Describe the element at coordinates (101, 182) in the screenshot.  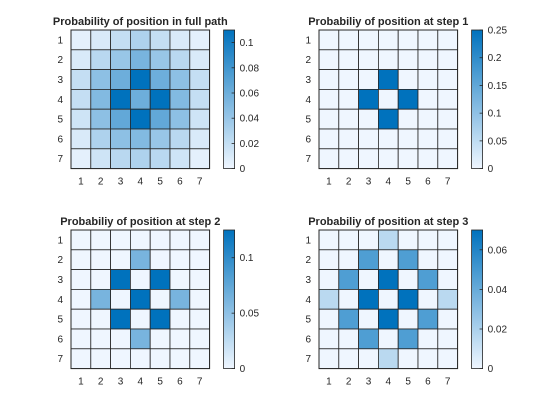
I see `x-tick-label: 2` at that location.